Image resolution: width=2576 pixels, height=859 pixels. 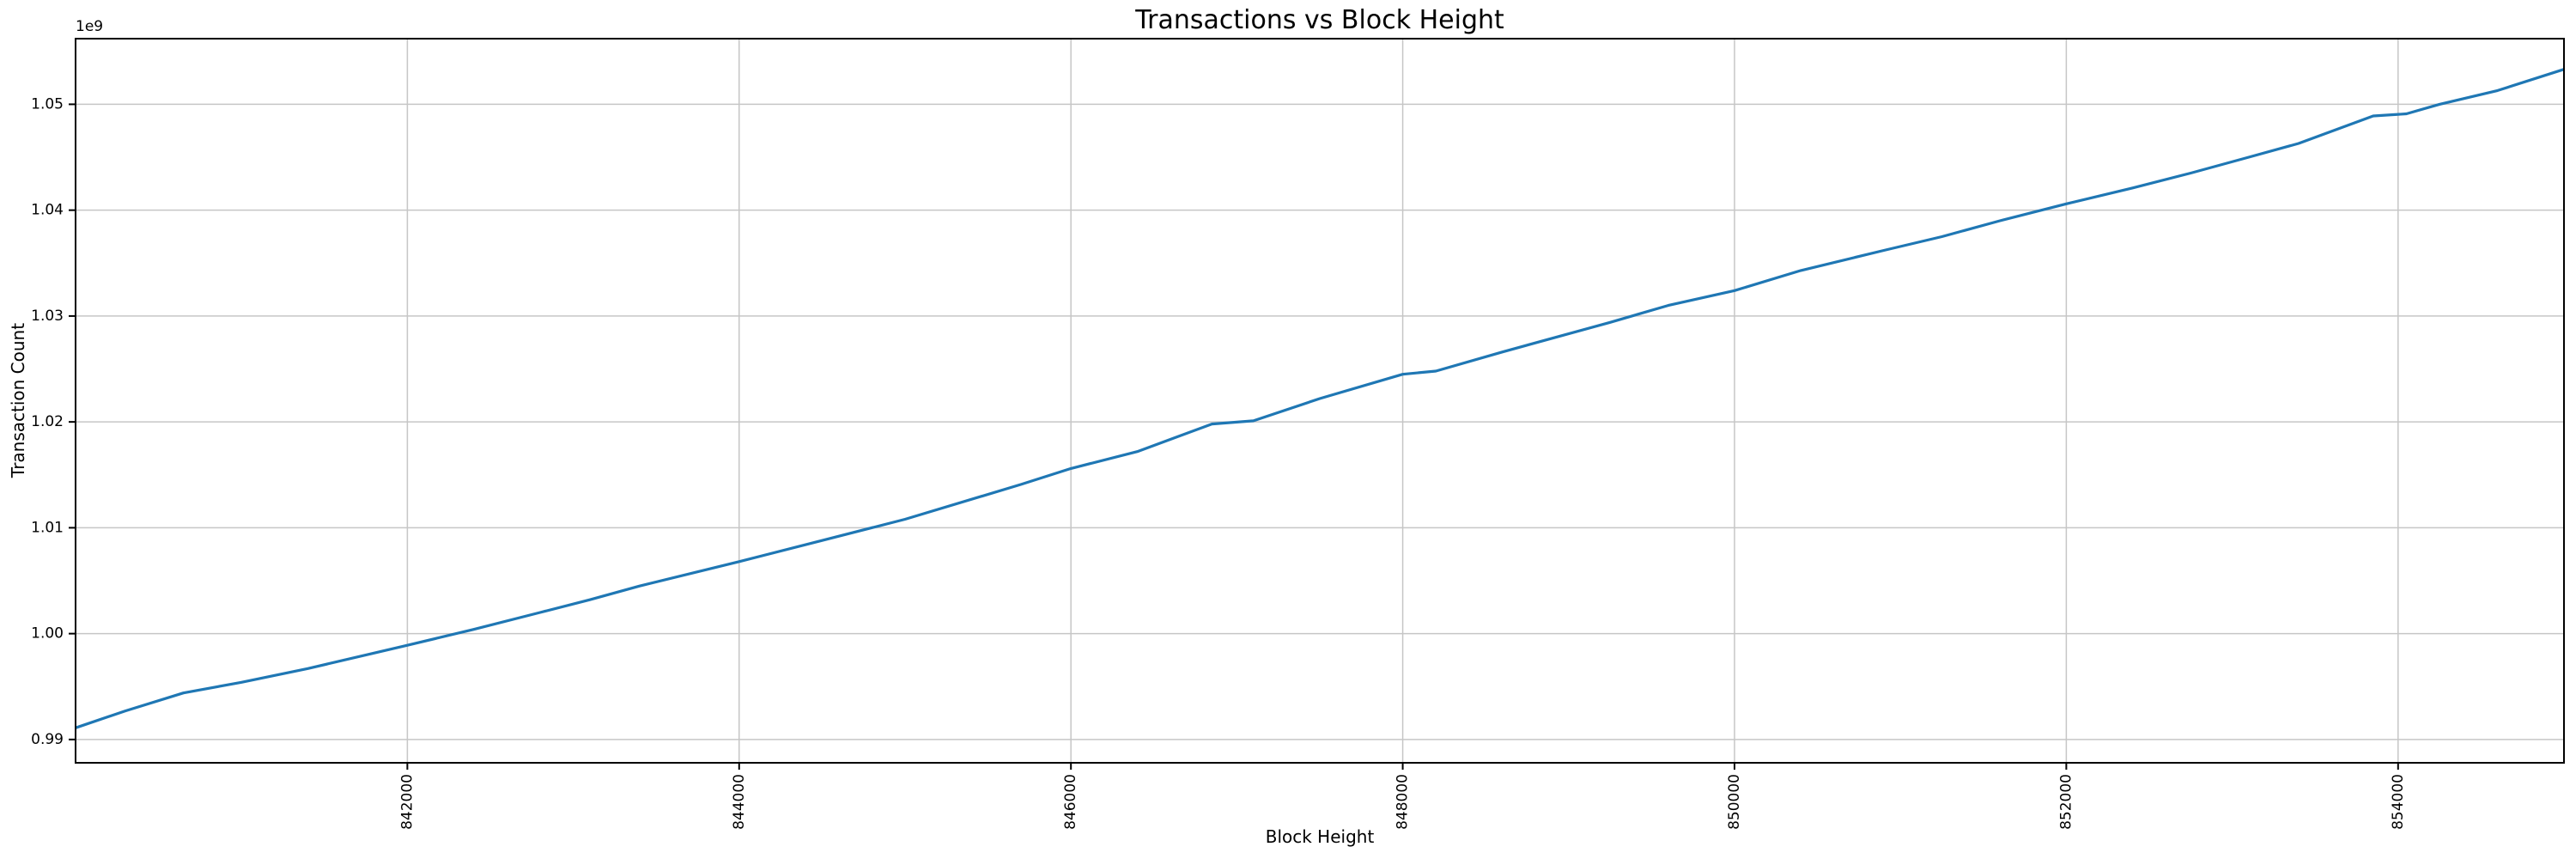 I want to click on y-tick-label: 1.03, so click(x=48, y=316).